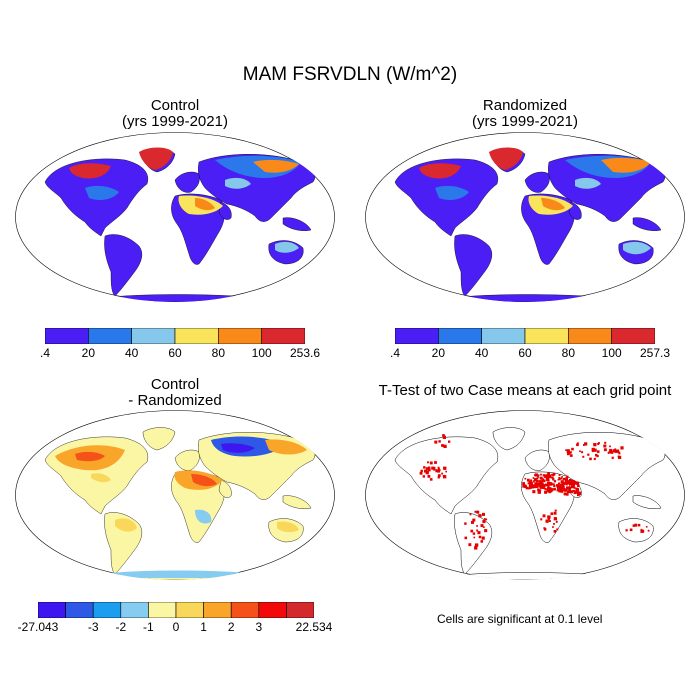  What do you see at coordinates (93, 627) in the screenshot?
I see `colorbar-label: -3` at bounding box center [93, 627].